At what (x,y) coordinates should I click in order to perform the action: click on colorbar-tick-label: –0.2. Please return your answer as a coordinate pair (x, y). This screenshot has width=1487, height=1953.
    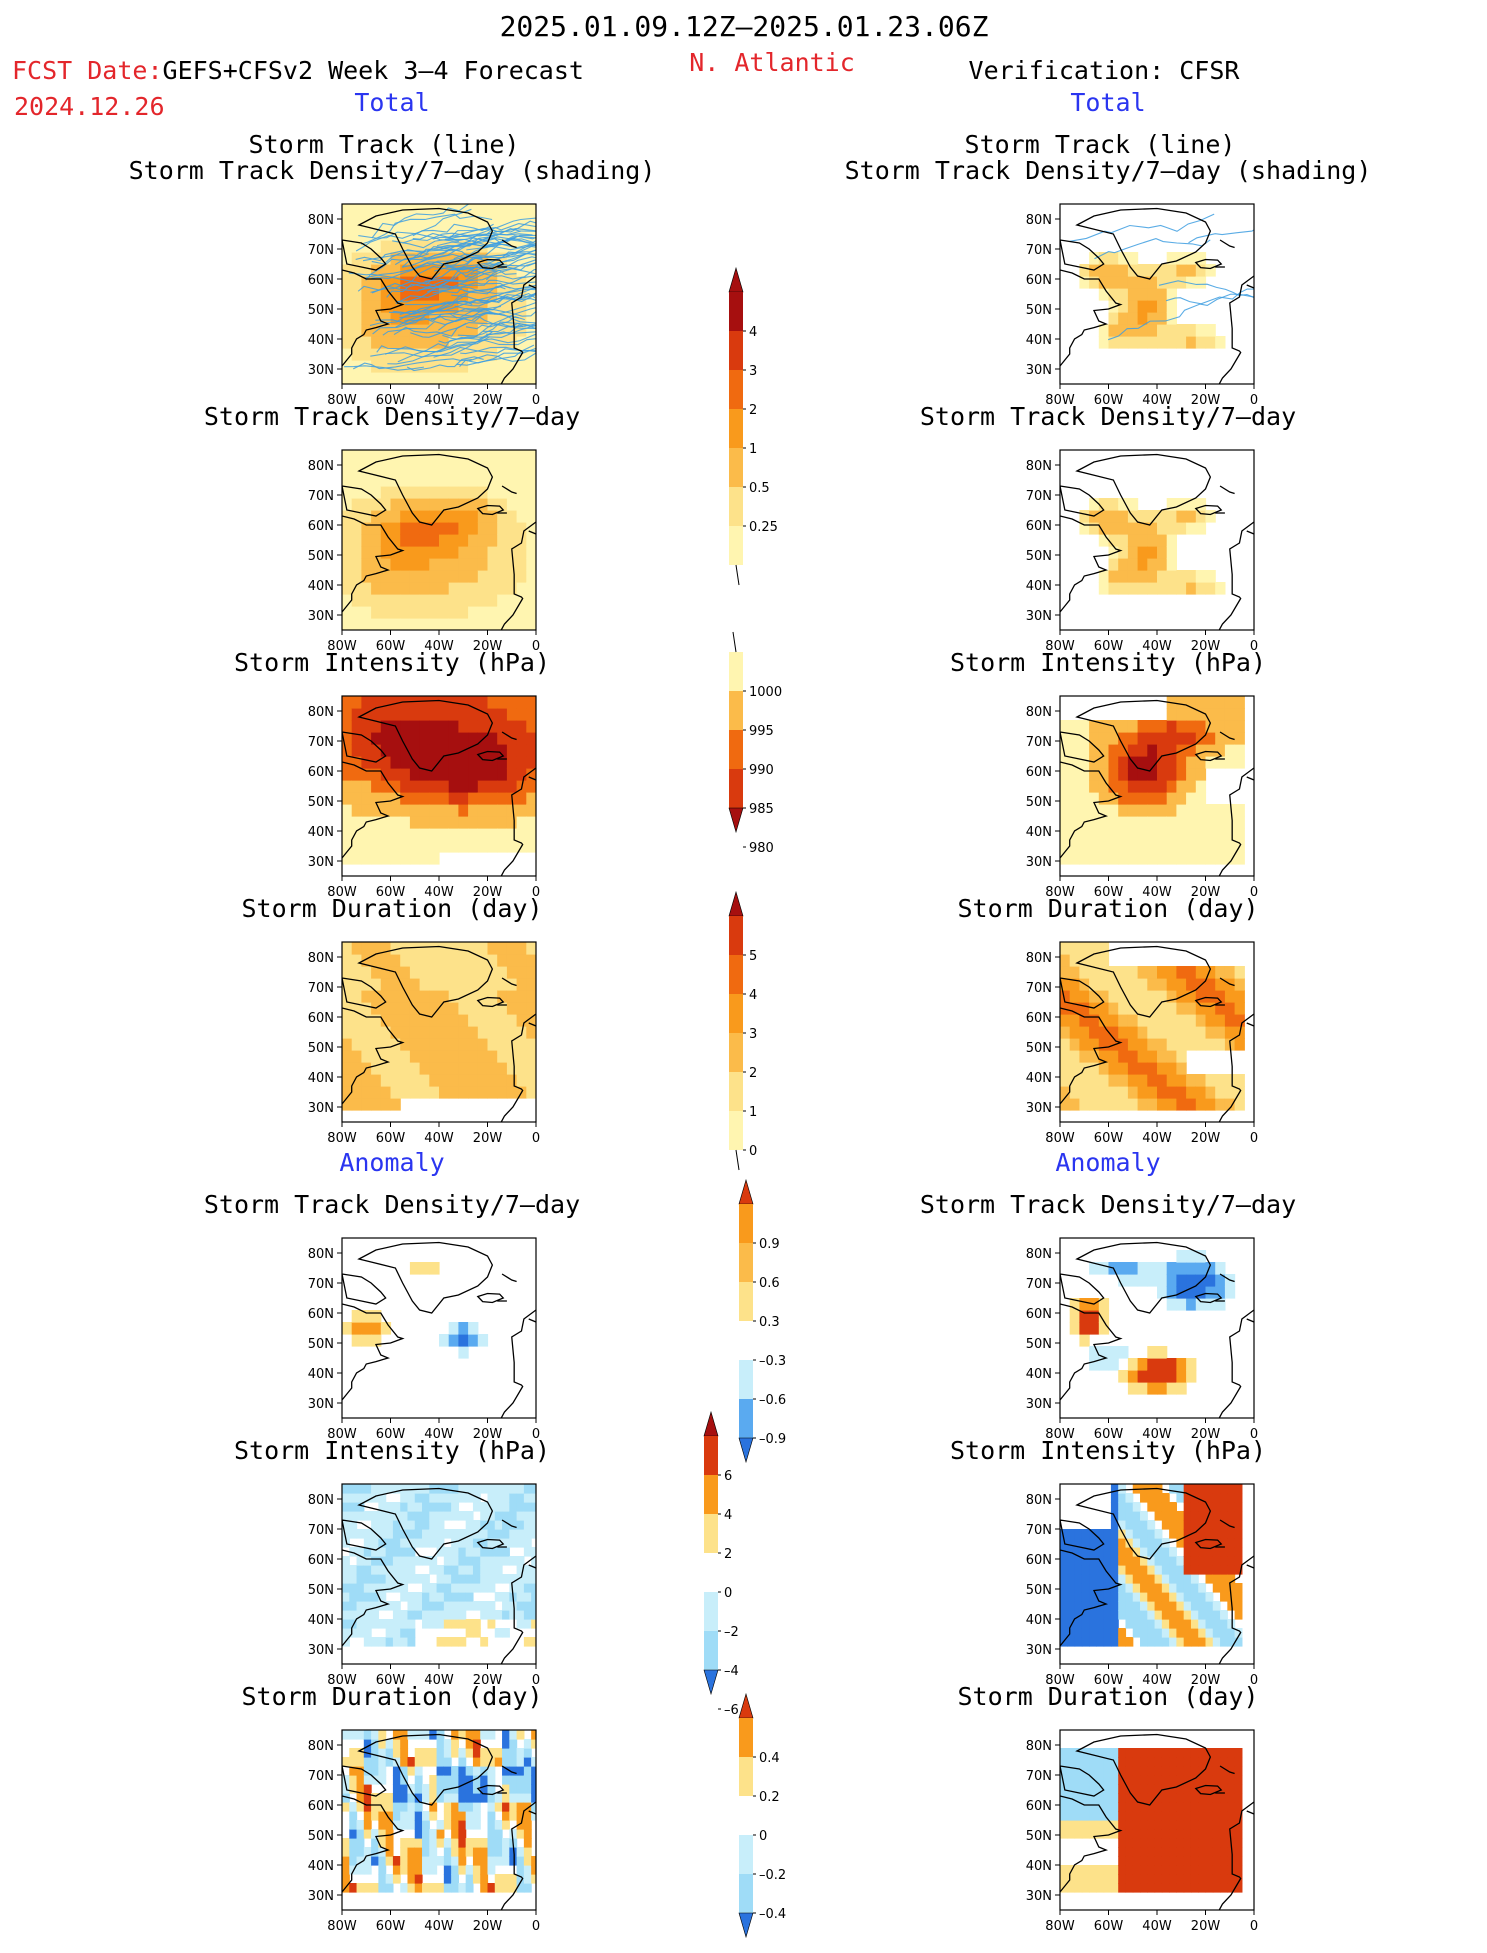
    Looking at the image, I should click on (772, 1875).